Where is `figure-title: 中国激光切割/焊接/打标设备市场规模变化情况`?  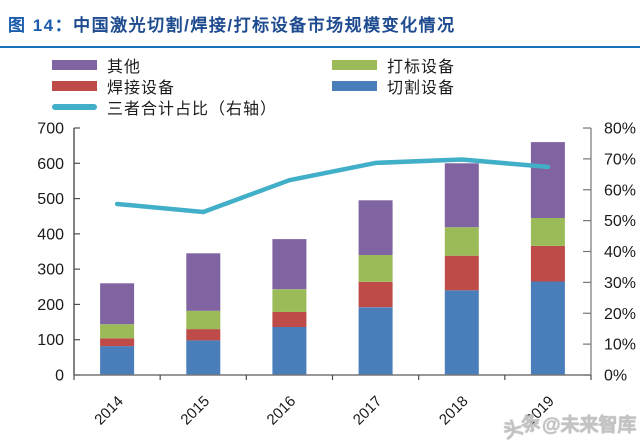
figure-title: 中国激光切割/焊接/打标设备市场规模变化情况 is located at coordinates (264, 25).